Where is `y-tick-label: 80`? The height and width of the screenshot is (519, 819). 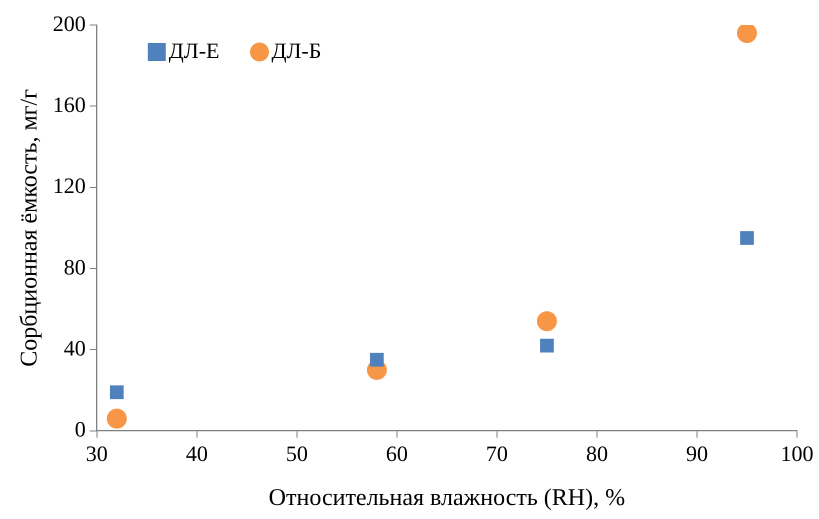 y-tick-label: 80 is located at coordinates (75, 267).